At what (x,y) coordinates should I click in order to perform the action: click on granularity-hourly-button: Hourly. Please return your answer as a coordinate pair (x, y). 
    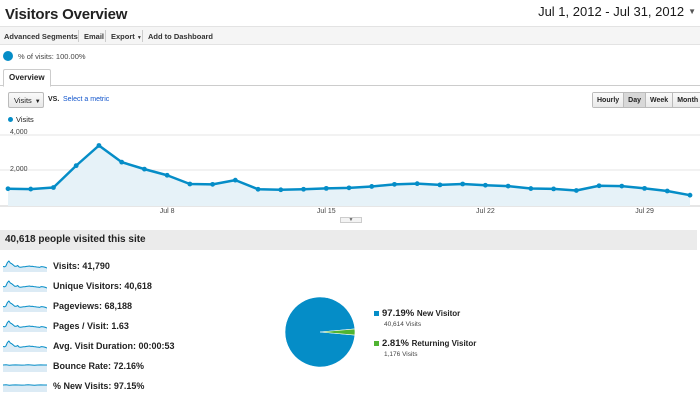
    Looking at the image, I should click on (609, 100).